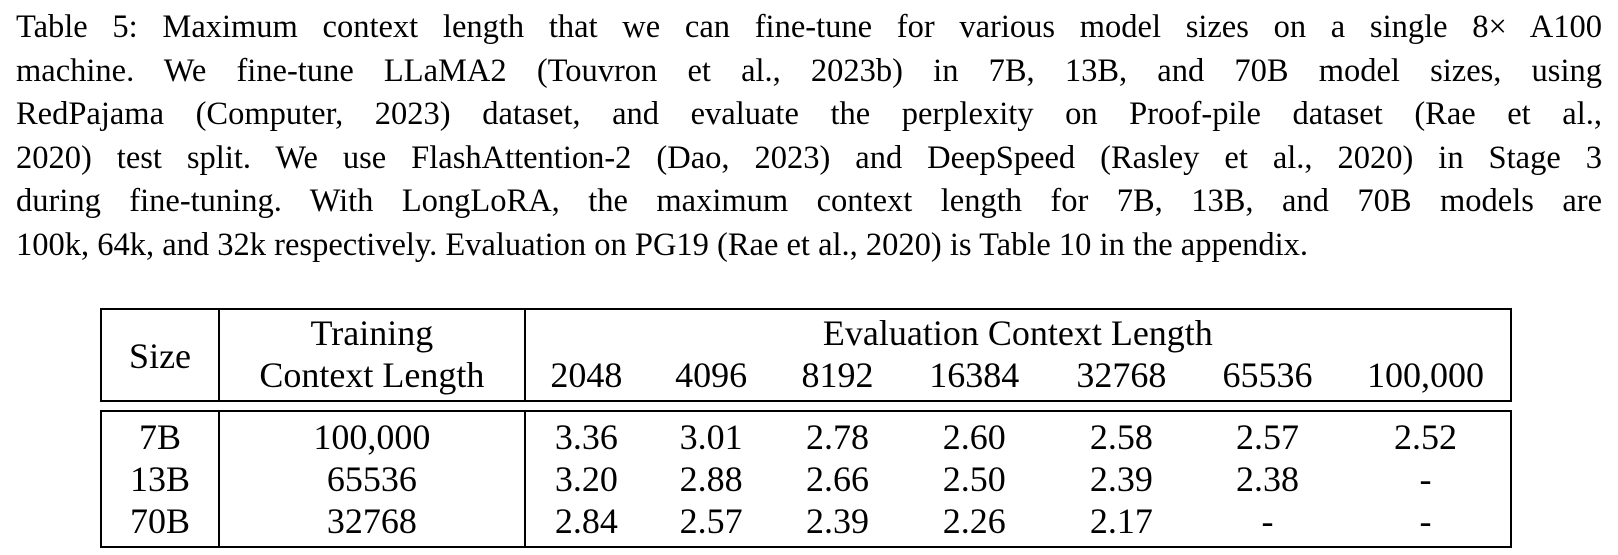  Describe the element at coordinates (372, 434) in the screenshot. I see `cell-training: 100,000` at that location.